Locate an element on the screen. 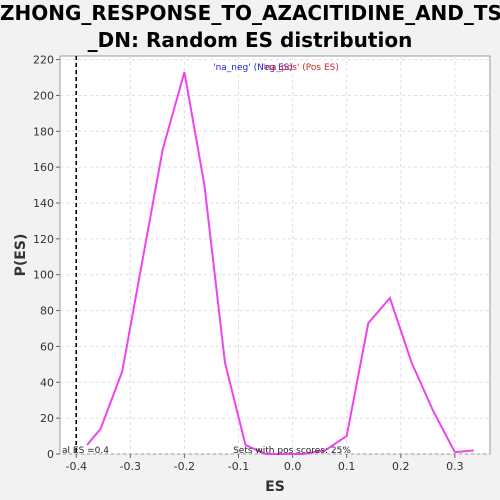 This screenshot has height=500, width=500. chart-title-line-1: ZHONG_RESPONSE_TO_AZACITIDINE_AND_TSA is located at coordinates (250, 13).